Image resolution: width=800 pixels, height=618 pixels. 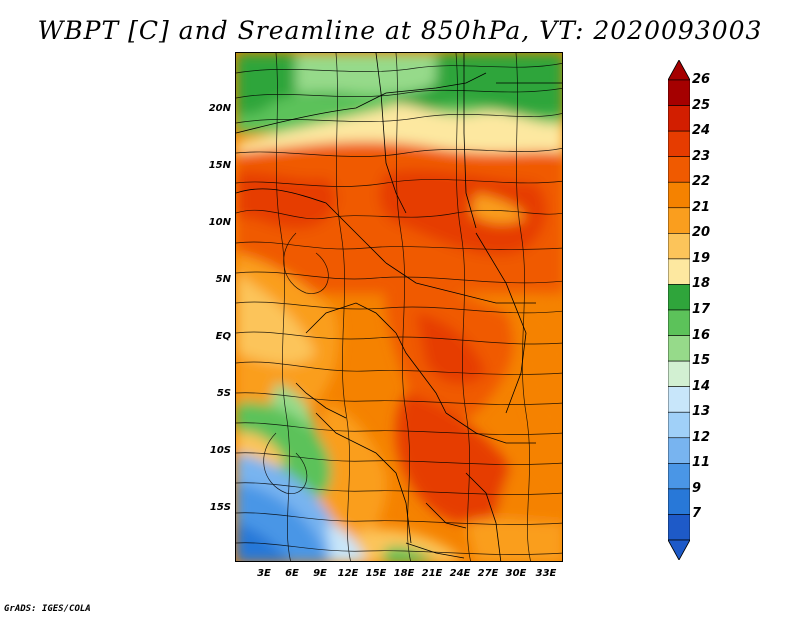 I want to click on lon-label-3e: 3E, so click(x=264, y=573).